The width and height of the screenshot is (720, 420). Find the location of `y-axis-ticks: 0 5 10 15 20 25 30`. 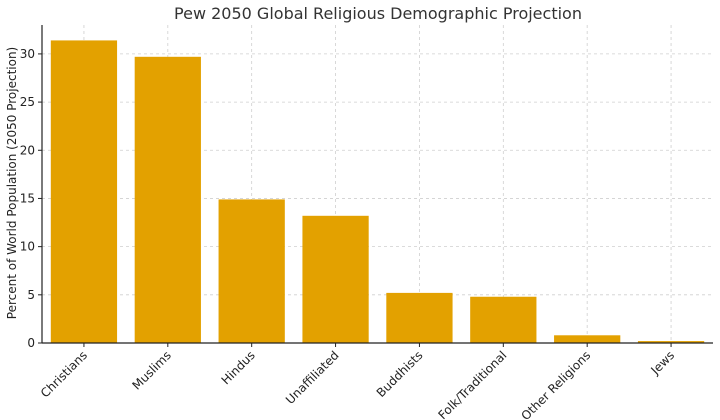

y-axis-ticks: 0 5 10 15 20 25 30 is located at coordinates (31, 198).